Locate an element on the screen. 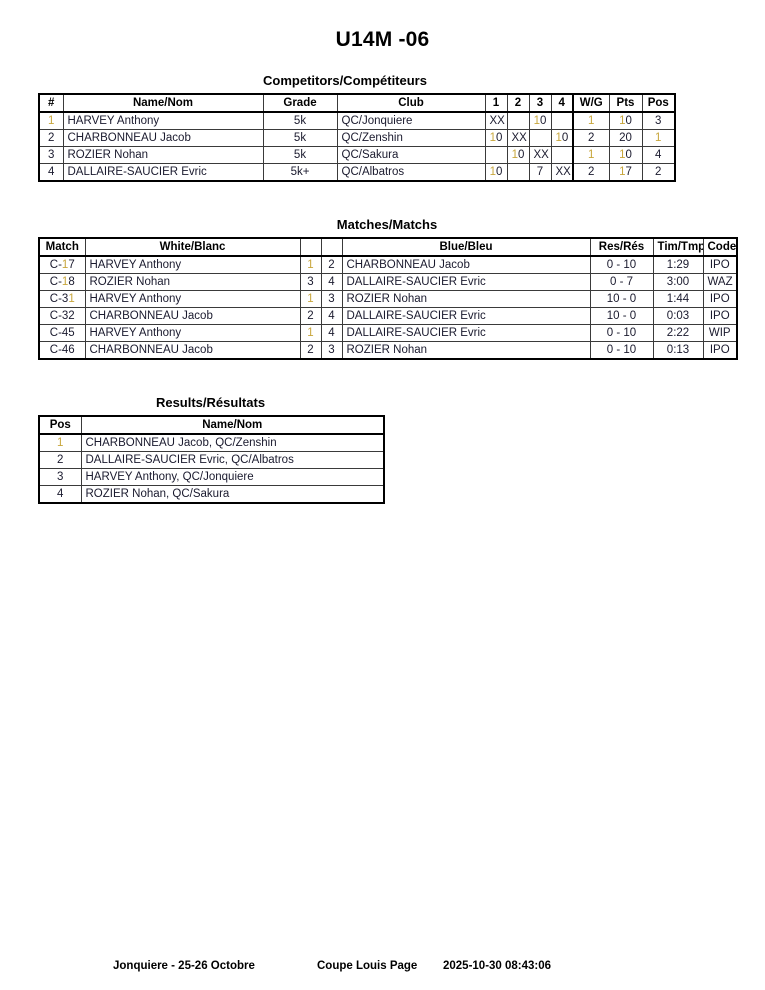 This screenshot has width=765, height=990. competitor-points: 20 is located at coordinates (625, 138).